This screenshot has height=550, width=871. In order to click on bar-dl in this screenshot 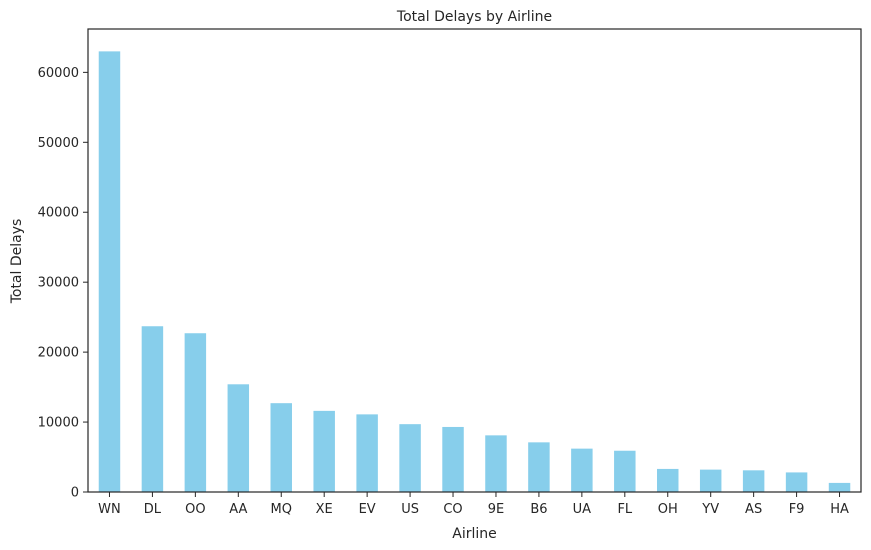, I will do `click(152, 409)`.